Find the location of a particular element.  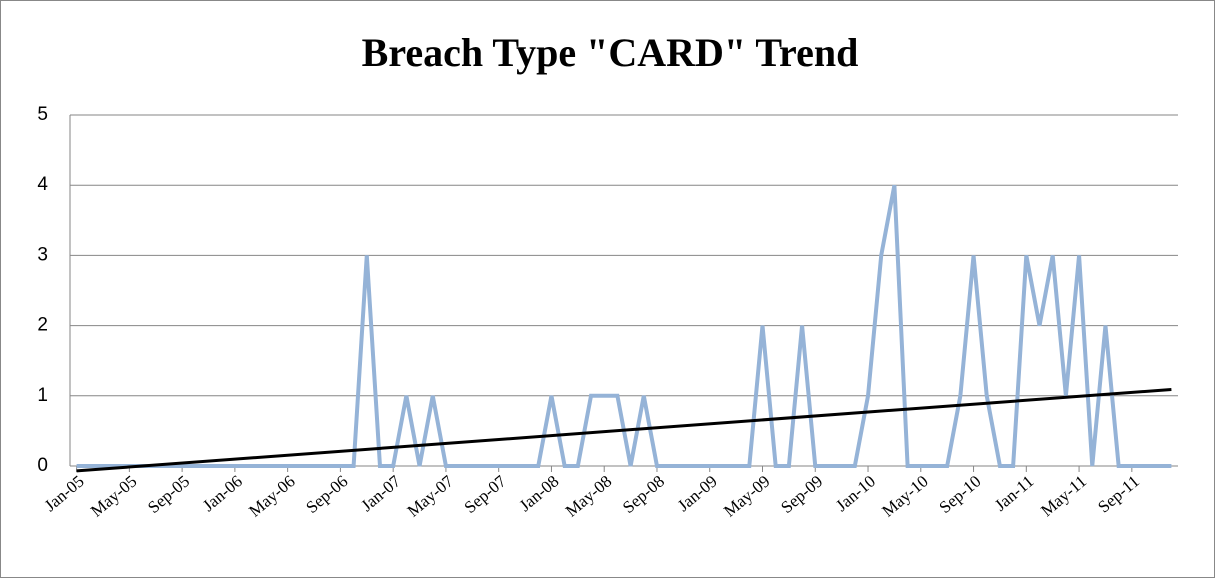

y-tick-label: 2 is located at coordinates (42, 325).